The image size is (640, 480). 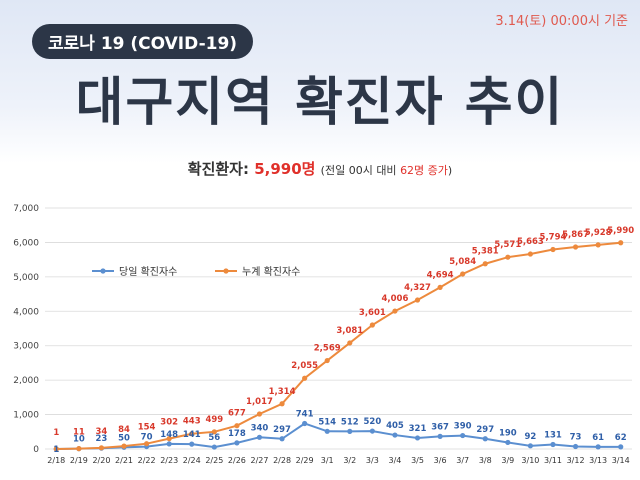 I want to click on x-tick-label: 3/11, so click(x=553, y=460).